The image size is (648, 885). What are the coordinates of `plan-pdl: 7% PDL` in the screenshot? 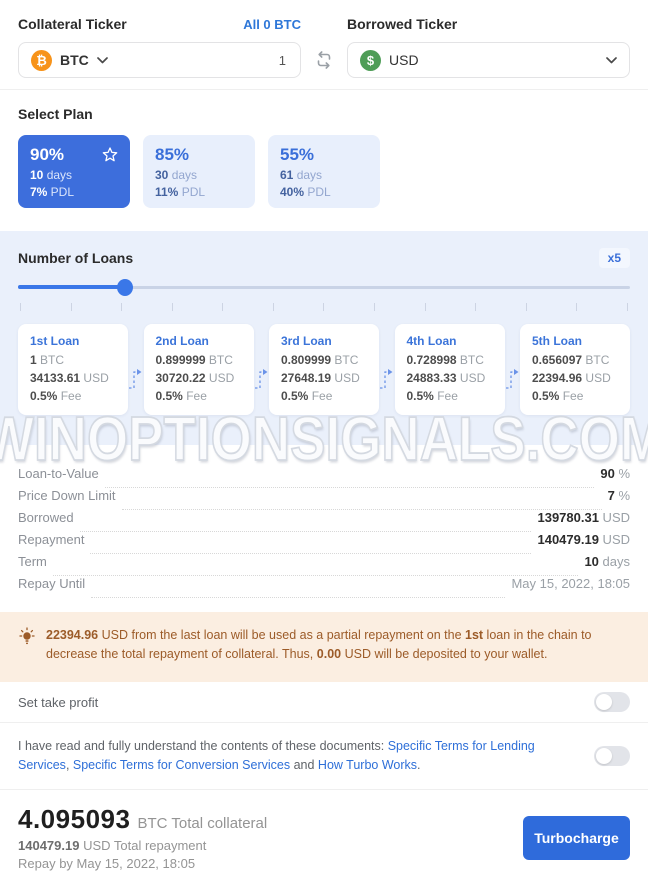 It's located at (52, 192).